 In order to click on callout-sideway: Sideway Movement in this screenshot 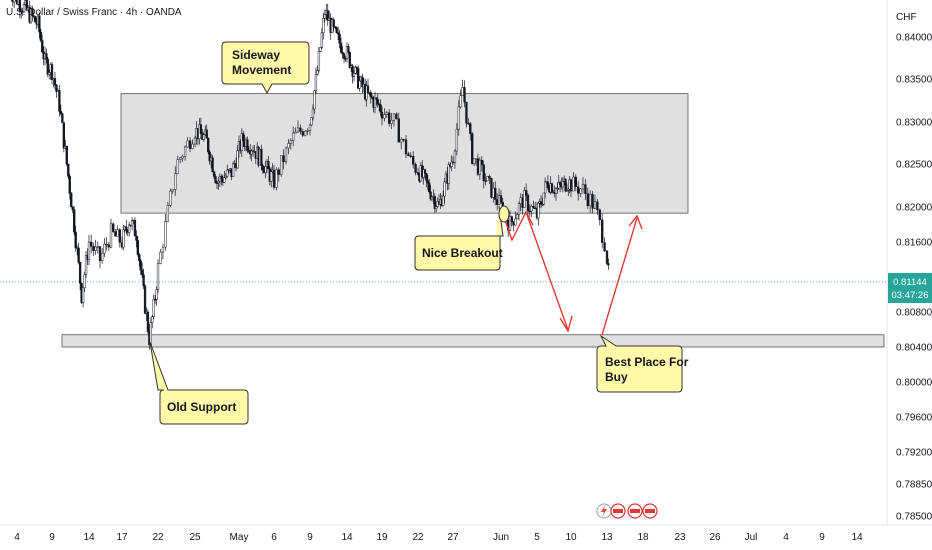, I will do `click(265, 68)`.